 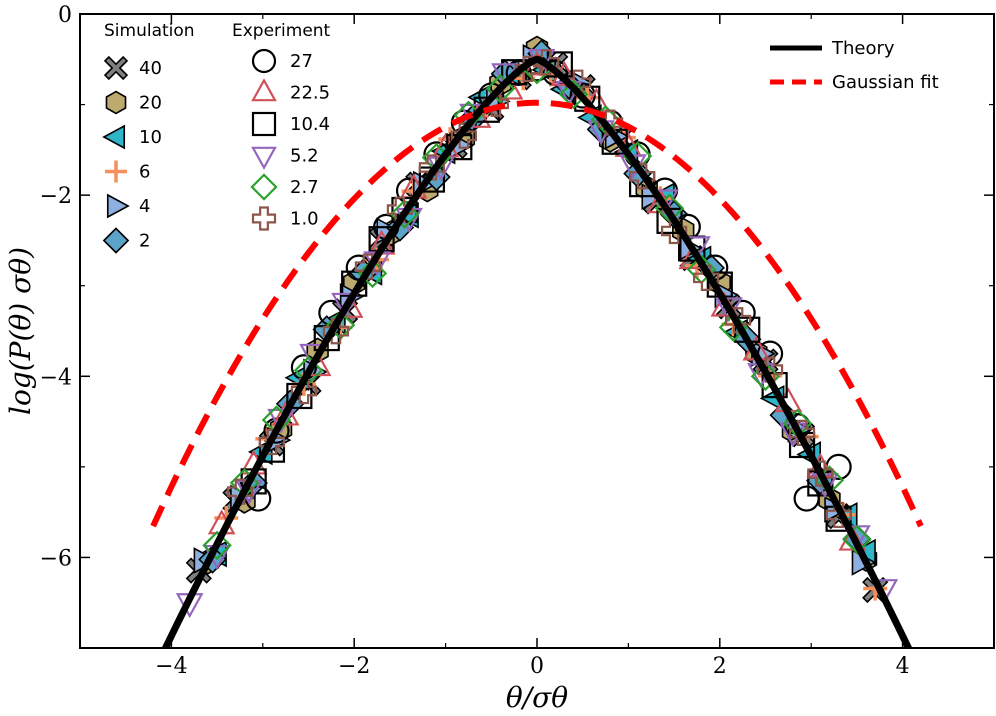 What do you see at coordinates (20, 331) in the screenshot?
I see `y-axis-title: log(P(θ) σθ)` at bounding box center [20, 331].